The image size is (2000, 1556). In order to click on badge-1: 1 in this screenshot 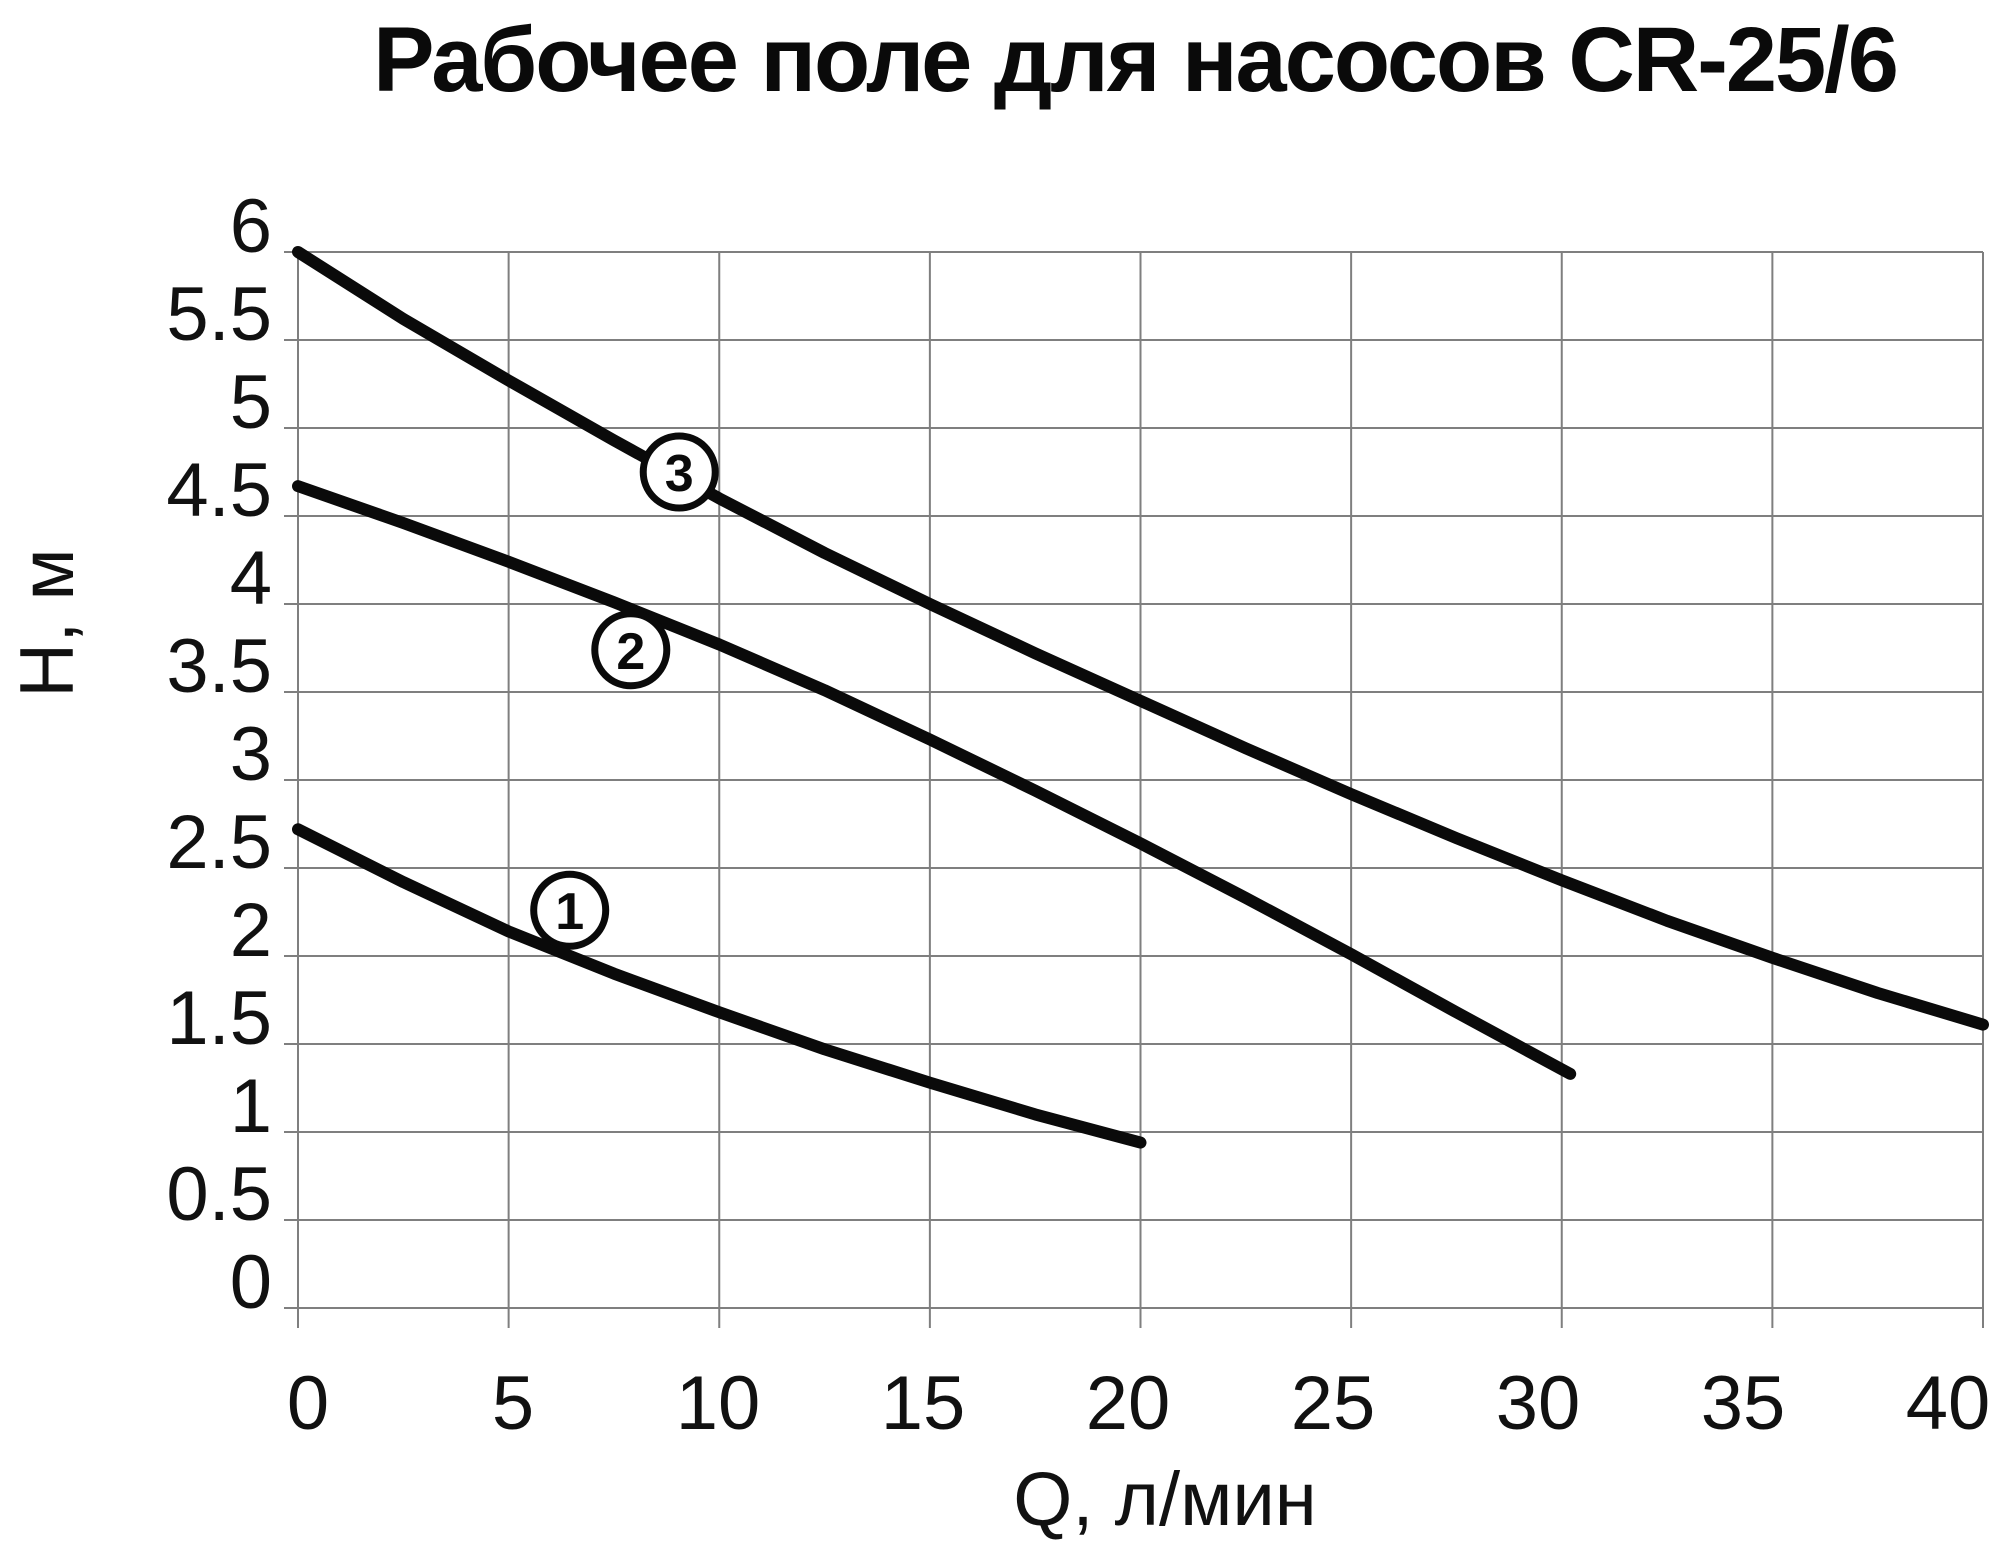, I will do `click(570, 910)`.